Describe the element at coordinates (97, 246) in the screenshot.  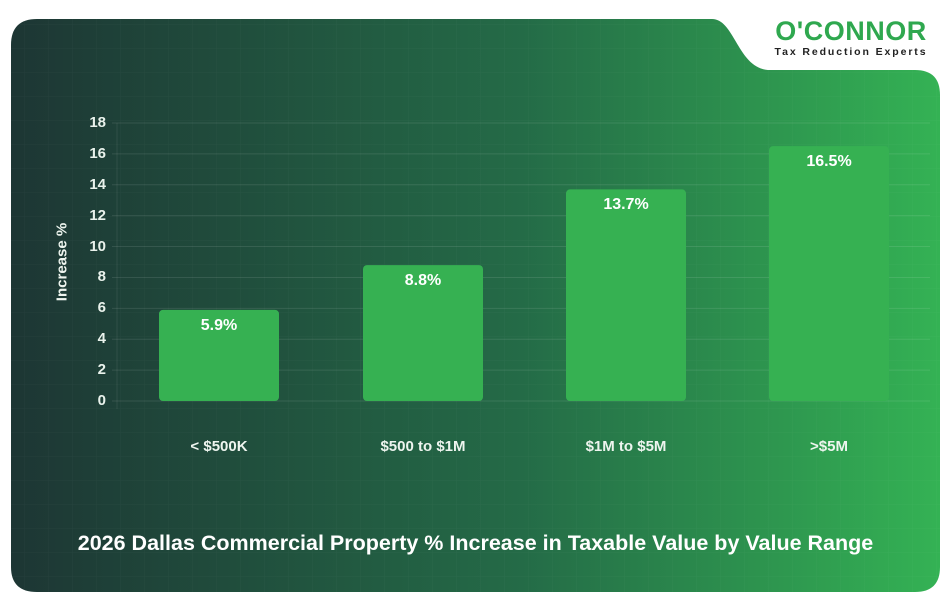
I see `y-tick-label: 10` at that location.